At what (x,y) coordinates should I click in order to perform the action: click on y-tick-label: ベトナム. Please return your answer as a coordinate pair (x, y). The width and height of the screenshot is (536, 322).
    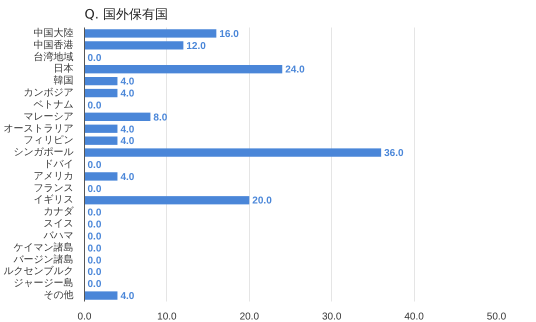
    Looking at the image, I should click on (54, 104).